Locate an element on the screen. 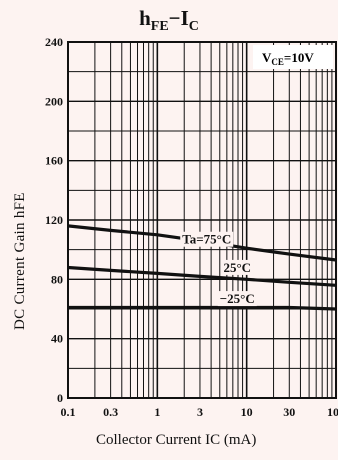  y-tick-label: 160 is located at coordinates (54, 161).